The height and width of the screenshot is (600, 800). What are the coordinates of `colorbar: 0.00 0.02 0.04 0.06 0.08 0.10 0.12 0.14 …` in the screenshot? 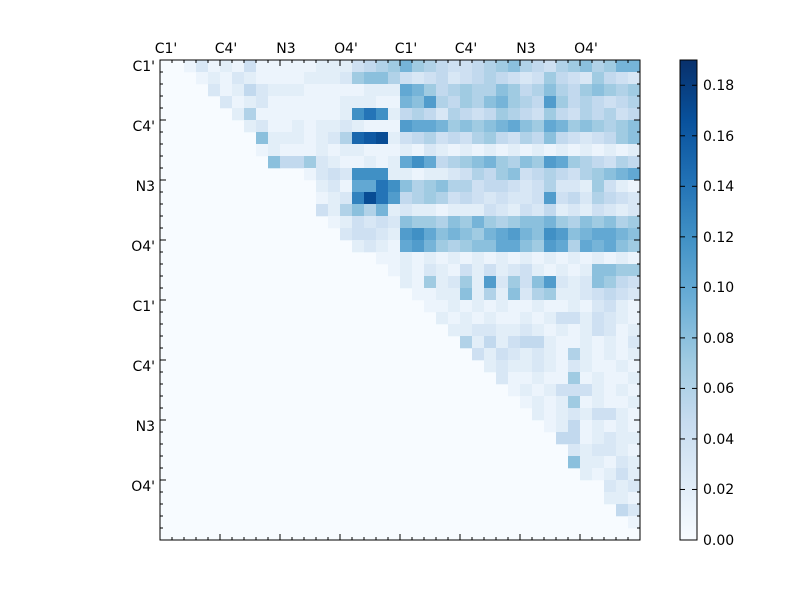 It's located at (706, 304).